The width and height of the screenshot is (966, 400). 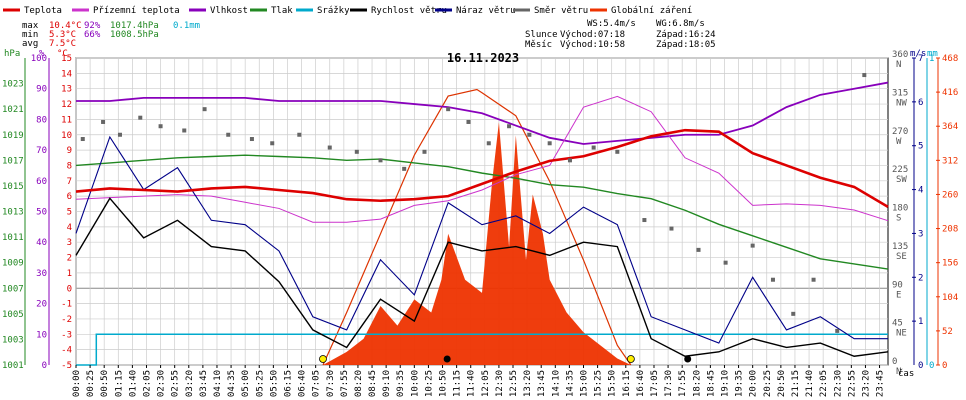 What do you see at coordinates (30, 35) in the screenshot?
I see `stat-label: min` at bounding box center [30, 35].